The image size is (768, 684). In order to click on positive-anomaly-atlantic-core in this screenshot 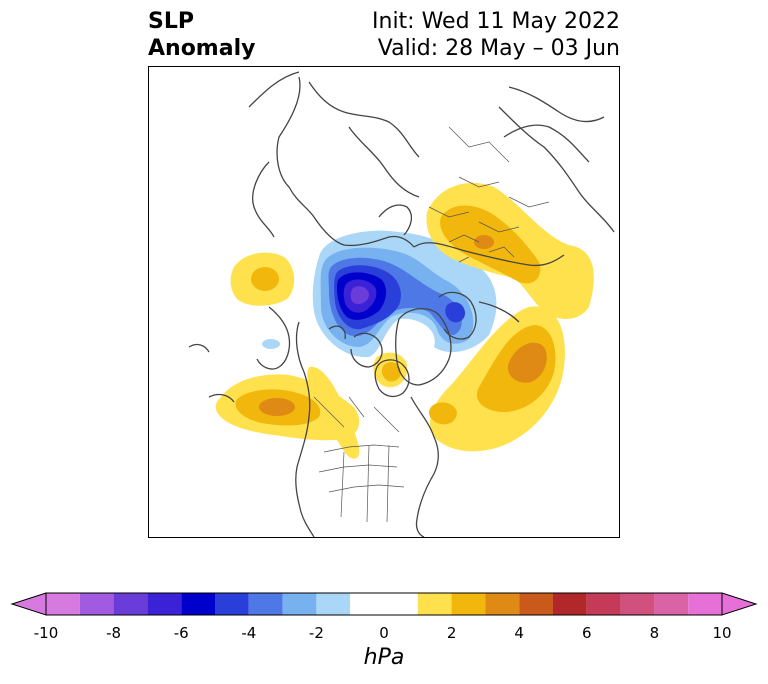, I will do `click(527, 362)`.